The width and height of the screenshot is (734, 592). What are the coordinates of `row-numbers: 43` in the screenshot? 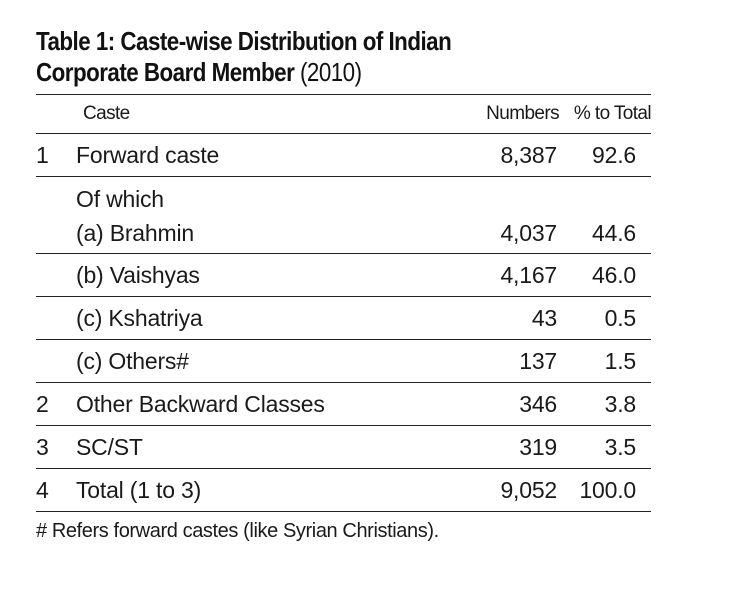 It's located at (468, 318).